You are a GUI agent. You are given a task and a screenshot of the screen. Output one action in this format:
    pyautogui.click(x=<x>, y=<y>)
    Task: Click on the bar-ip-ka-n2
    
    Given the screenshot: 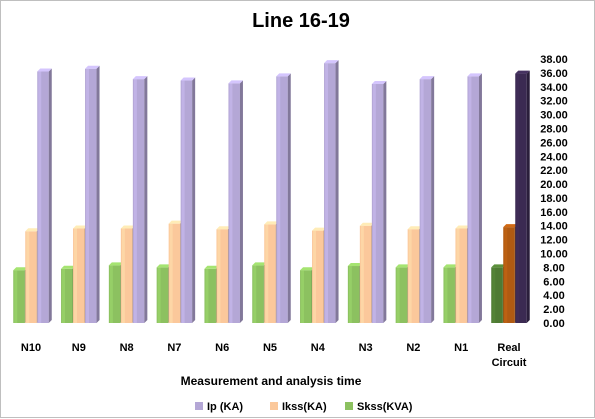 What is the action you would take?
    pyautogui.click(x=427, y=199)
    